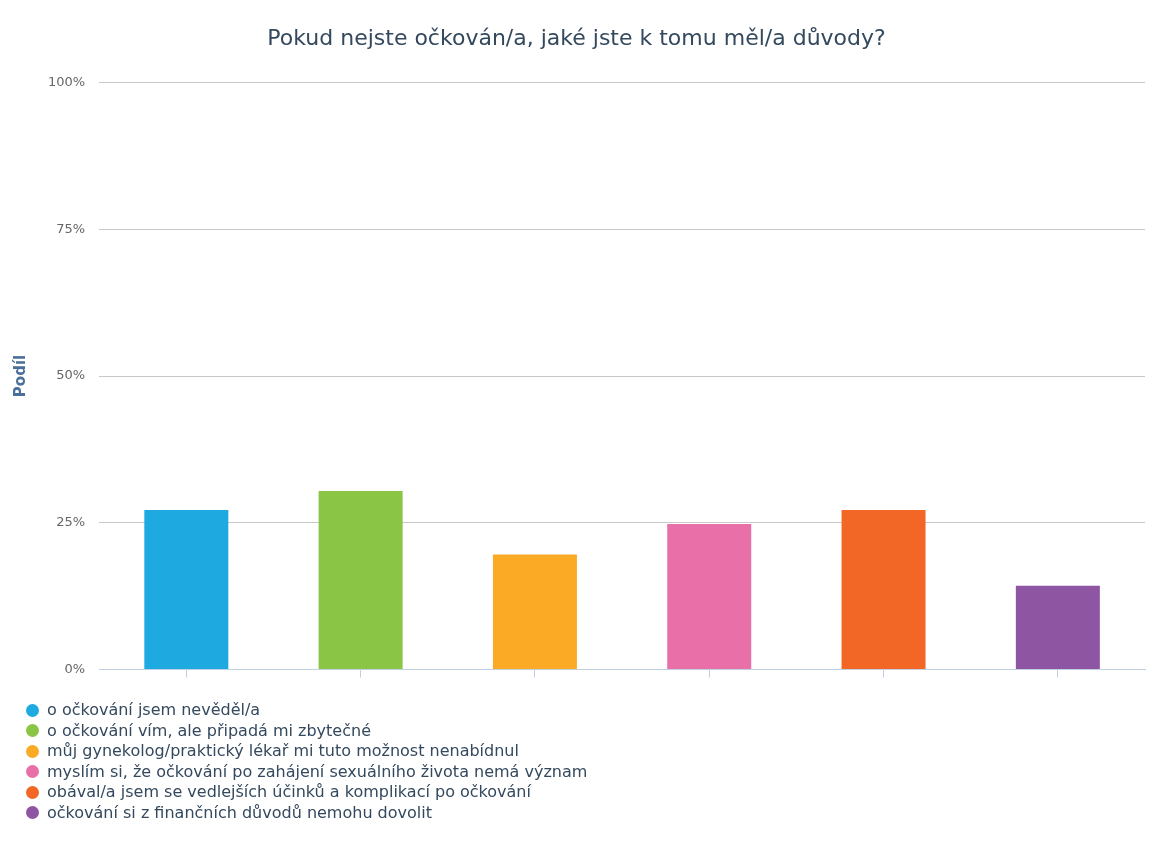 Image resolution: width=1161 pixels, height=845 pixels. Describe the element at coordinates (71, 375) in the screenshot. I see `y-tick-label: 50%` at that location.